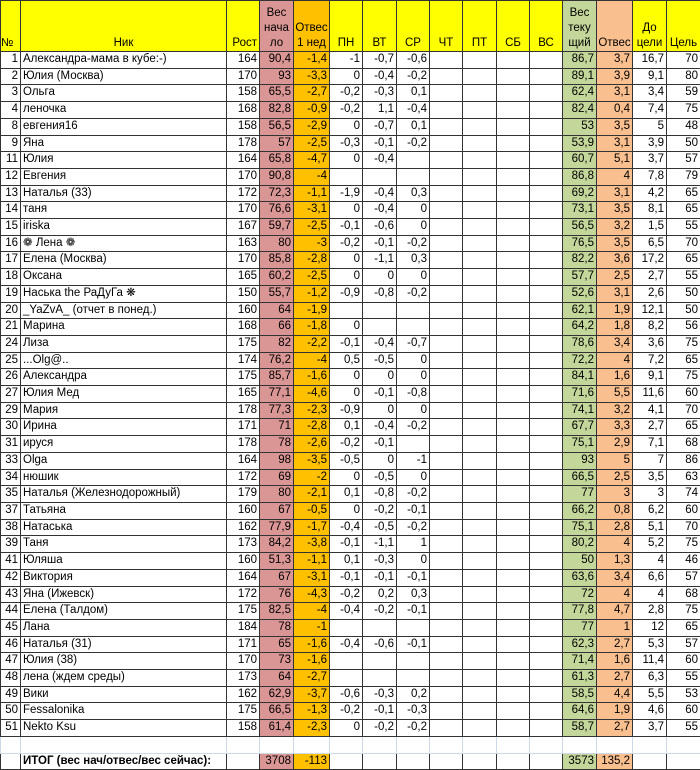 This screenshot has height=770, width=700. I want to click on cell-number: 33, so click(10, 460).